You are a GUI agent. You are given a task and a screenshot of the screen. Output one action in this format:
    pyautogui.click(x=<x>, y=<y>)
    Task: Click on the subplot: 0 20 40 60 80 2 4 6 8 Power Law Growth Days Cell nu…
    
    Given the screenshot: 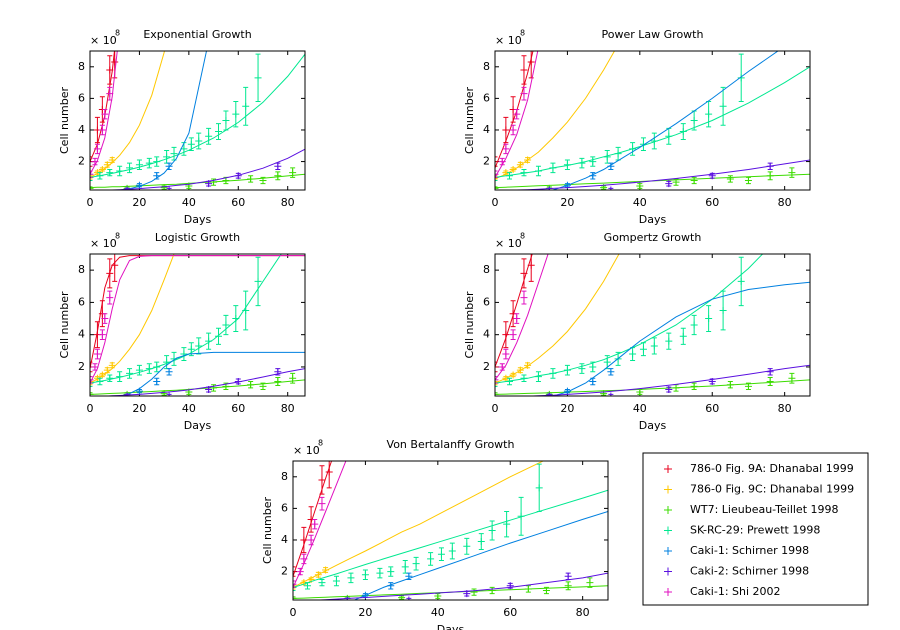 What is the action you would take?
    pyautogui.click(x=637, y=127)
    